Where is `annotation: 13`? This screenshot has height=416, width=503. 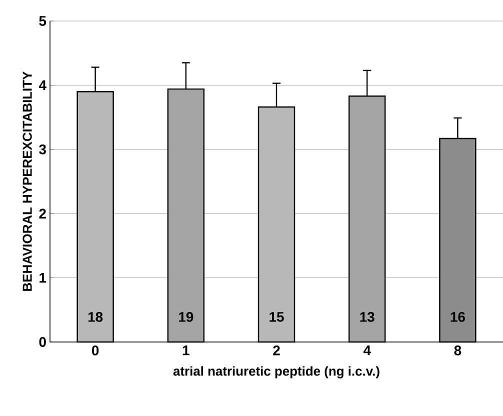 annotation: 13 is located at coordinates (367, 317).